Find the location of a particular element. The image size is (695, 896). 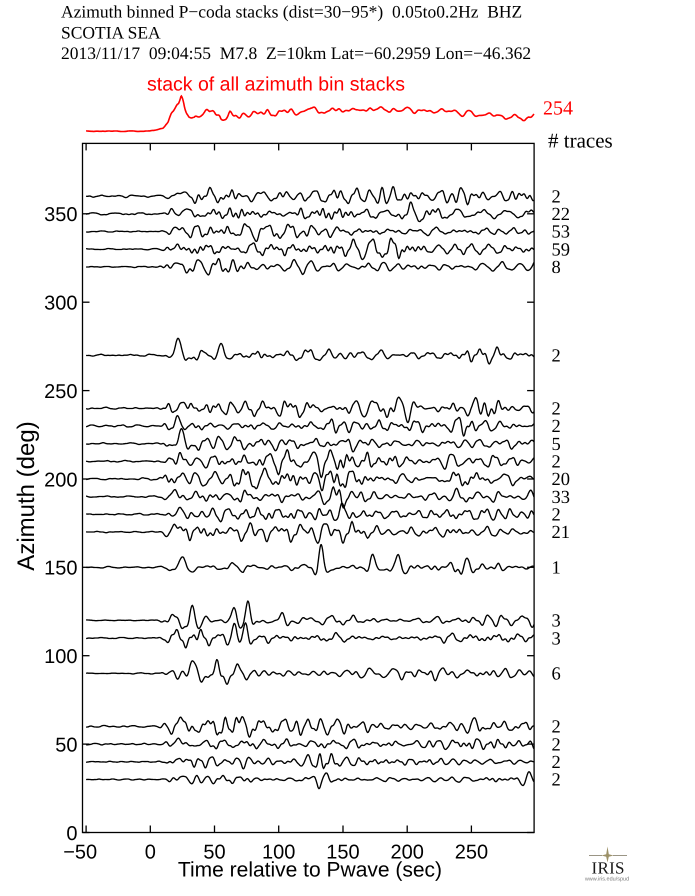

svg-text: 20 is located at coordinates (561, 480).